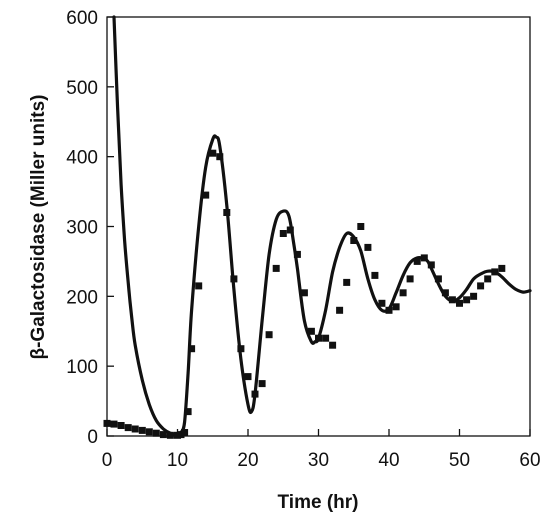 Image resolution: width=550 pixels, height=530 pixels. Describe the element at coordinates (38, 227) in the screenshot. I see `y-axis-title: β-Galactosidase (Miller units)` at that location.